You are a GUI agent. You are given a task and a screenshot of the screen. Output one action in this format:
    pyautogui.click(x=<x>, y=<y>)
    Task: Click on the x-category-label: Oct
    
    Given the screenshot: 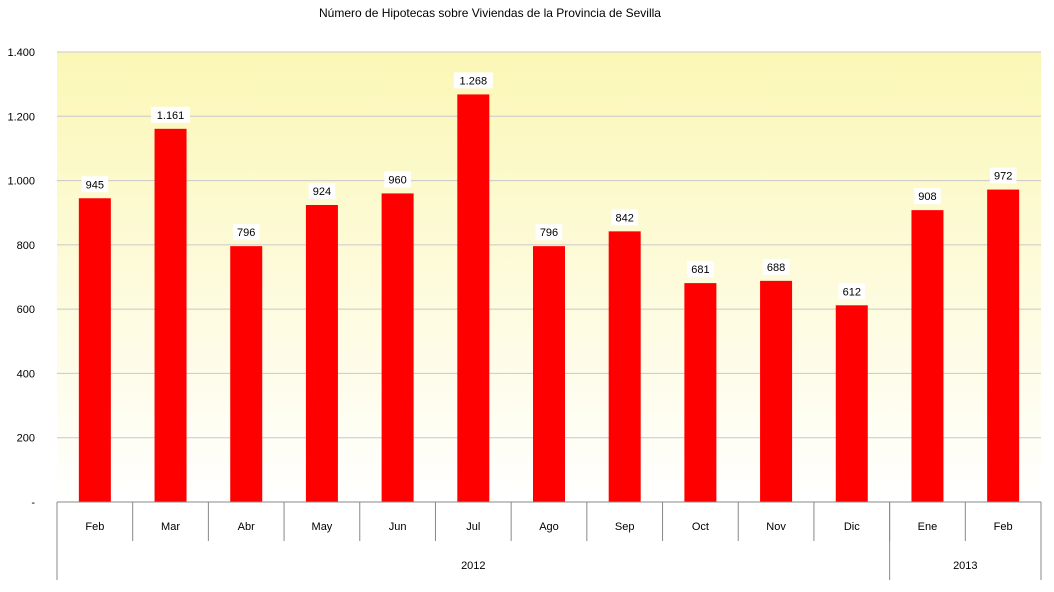 What is the action you would take?
    pyautogui.click(x=700, y=527)
    